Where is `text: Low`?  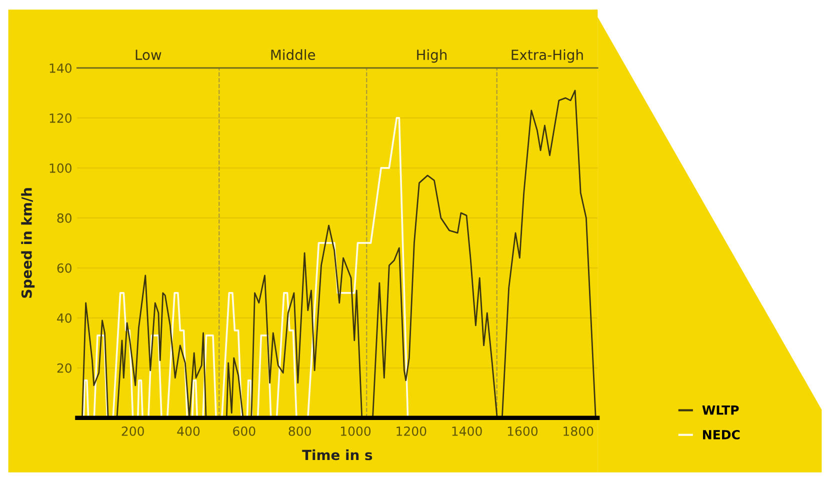
text: Low is located at coordinates (149, 55).